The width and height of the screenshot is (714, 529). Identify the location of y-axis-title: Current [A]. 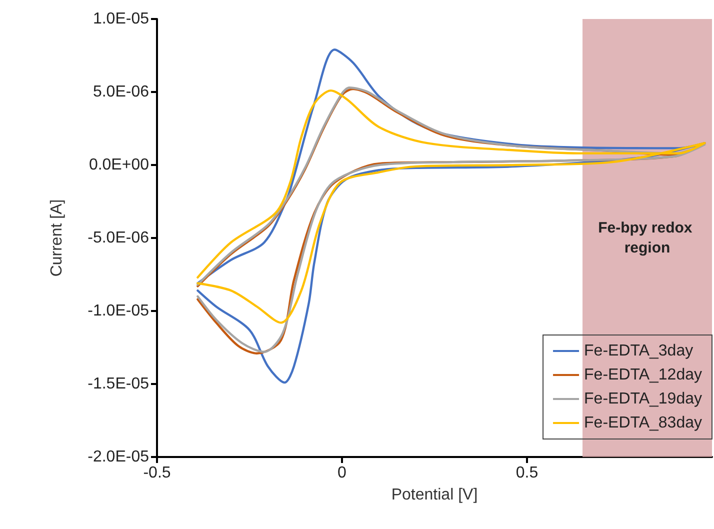
(57, 238).